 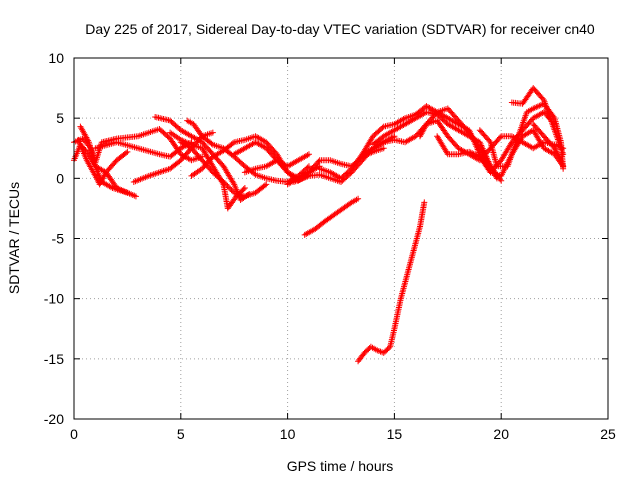 I want to click on x-tick-label: 20, so click(x=501, y=434).